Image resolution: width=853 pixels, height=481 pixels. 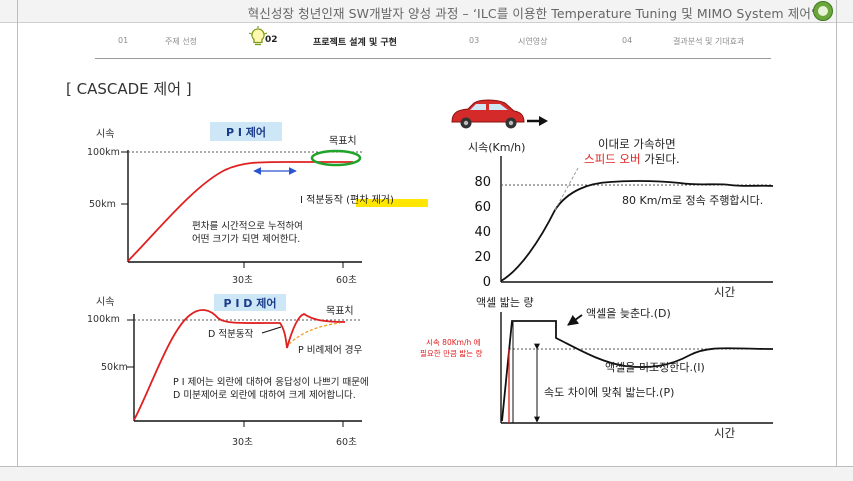 What do you see at coordinates (487, 282) in the screenshot?
I see `speed-ytick-0: 0` at bounding box center [487, 282].